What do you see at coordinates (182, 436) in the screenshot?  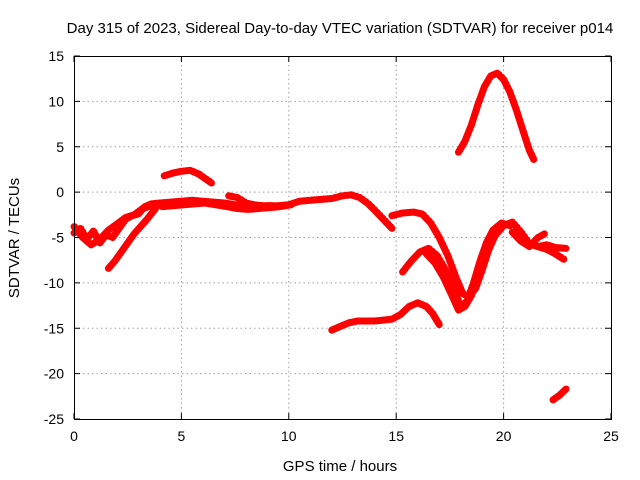 I see `x-tick-label: 5` at bounding box center [182, 436].